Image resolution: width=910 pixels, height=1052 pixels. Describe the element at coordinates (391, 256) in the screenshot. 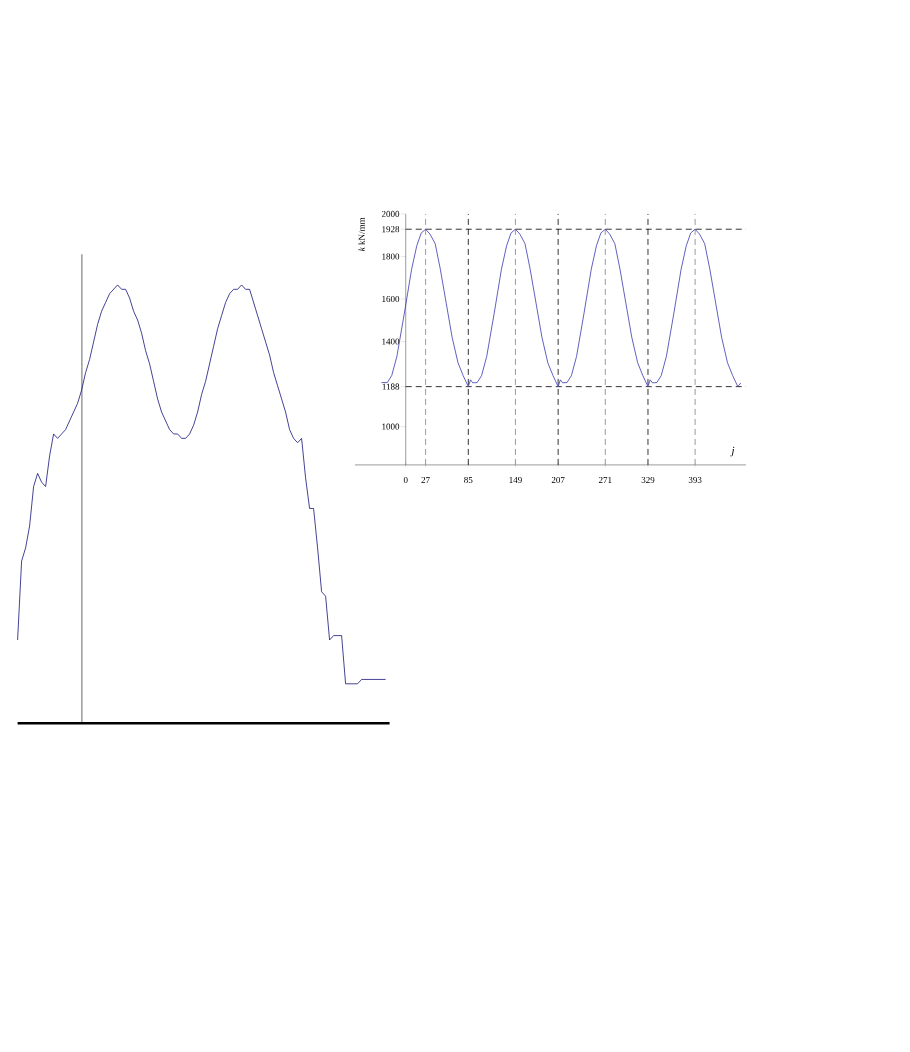

I see `y-tick-label: 1800` at that location.